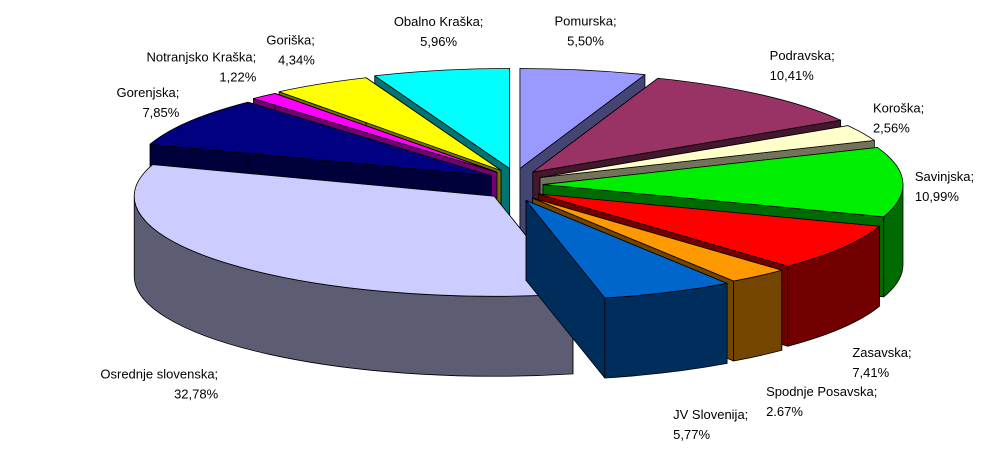 The width and height of the screenshot is (1003, 460). I want to click on value-label: 32,78%, so click(196, 394).